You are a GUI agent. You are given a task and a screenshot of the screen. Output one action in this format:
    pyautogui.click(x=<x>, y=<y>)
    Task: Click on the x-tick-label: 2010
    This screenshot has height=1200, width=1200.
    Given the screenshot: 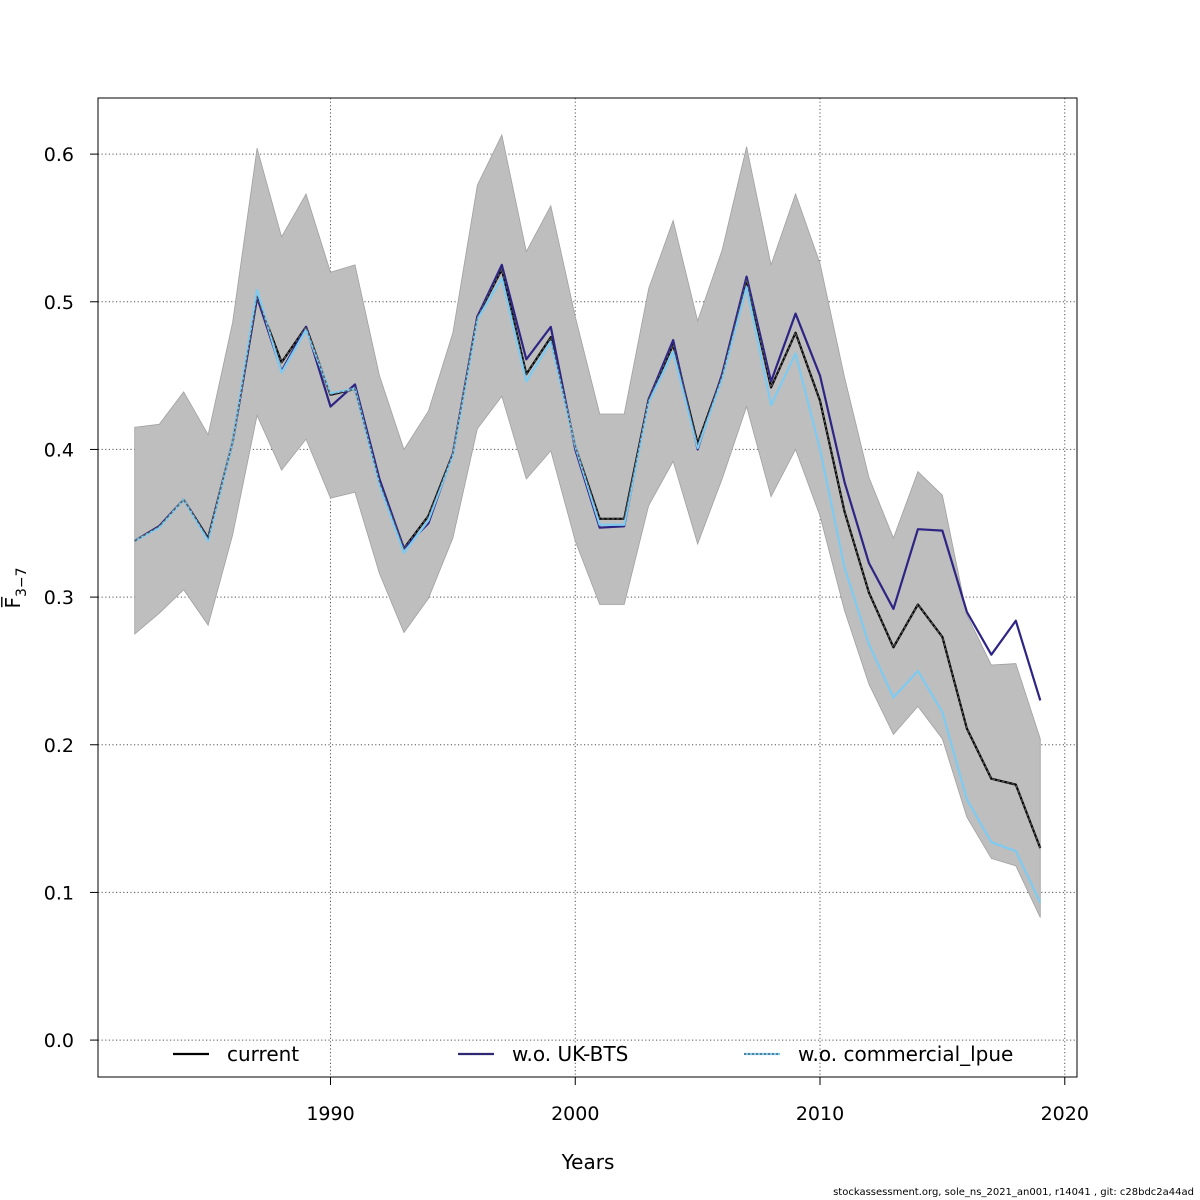 What is the action you would take?
    pyautogui.click(x=820, y=1114)
    